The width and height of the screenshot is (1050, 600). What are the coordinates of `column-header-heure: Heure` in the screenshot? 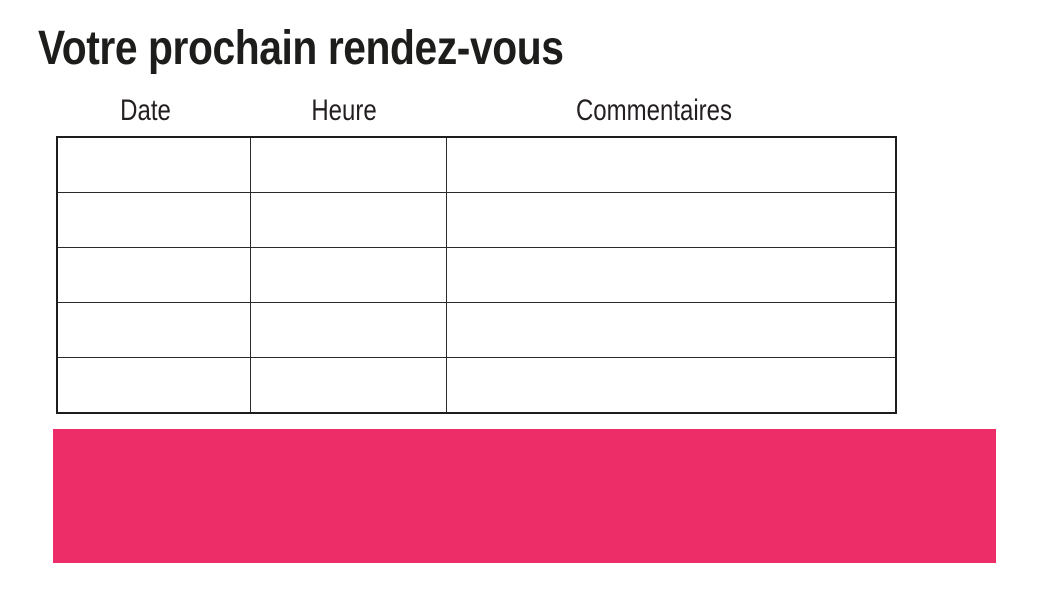 It's located at (344, 110).